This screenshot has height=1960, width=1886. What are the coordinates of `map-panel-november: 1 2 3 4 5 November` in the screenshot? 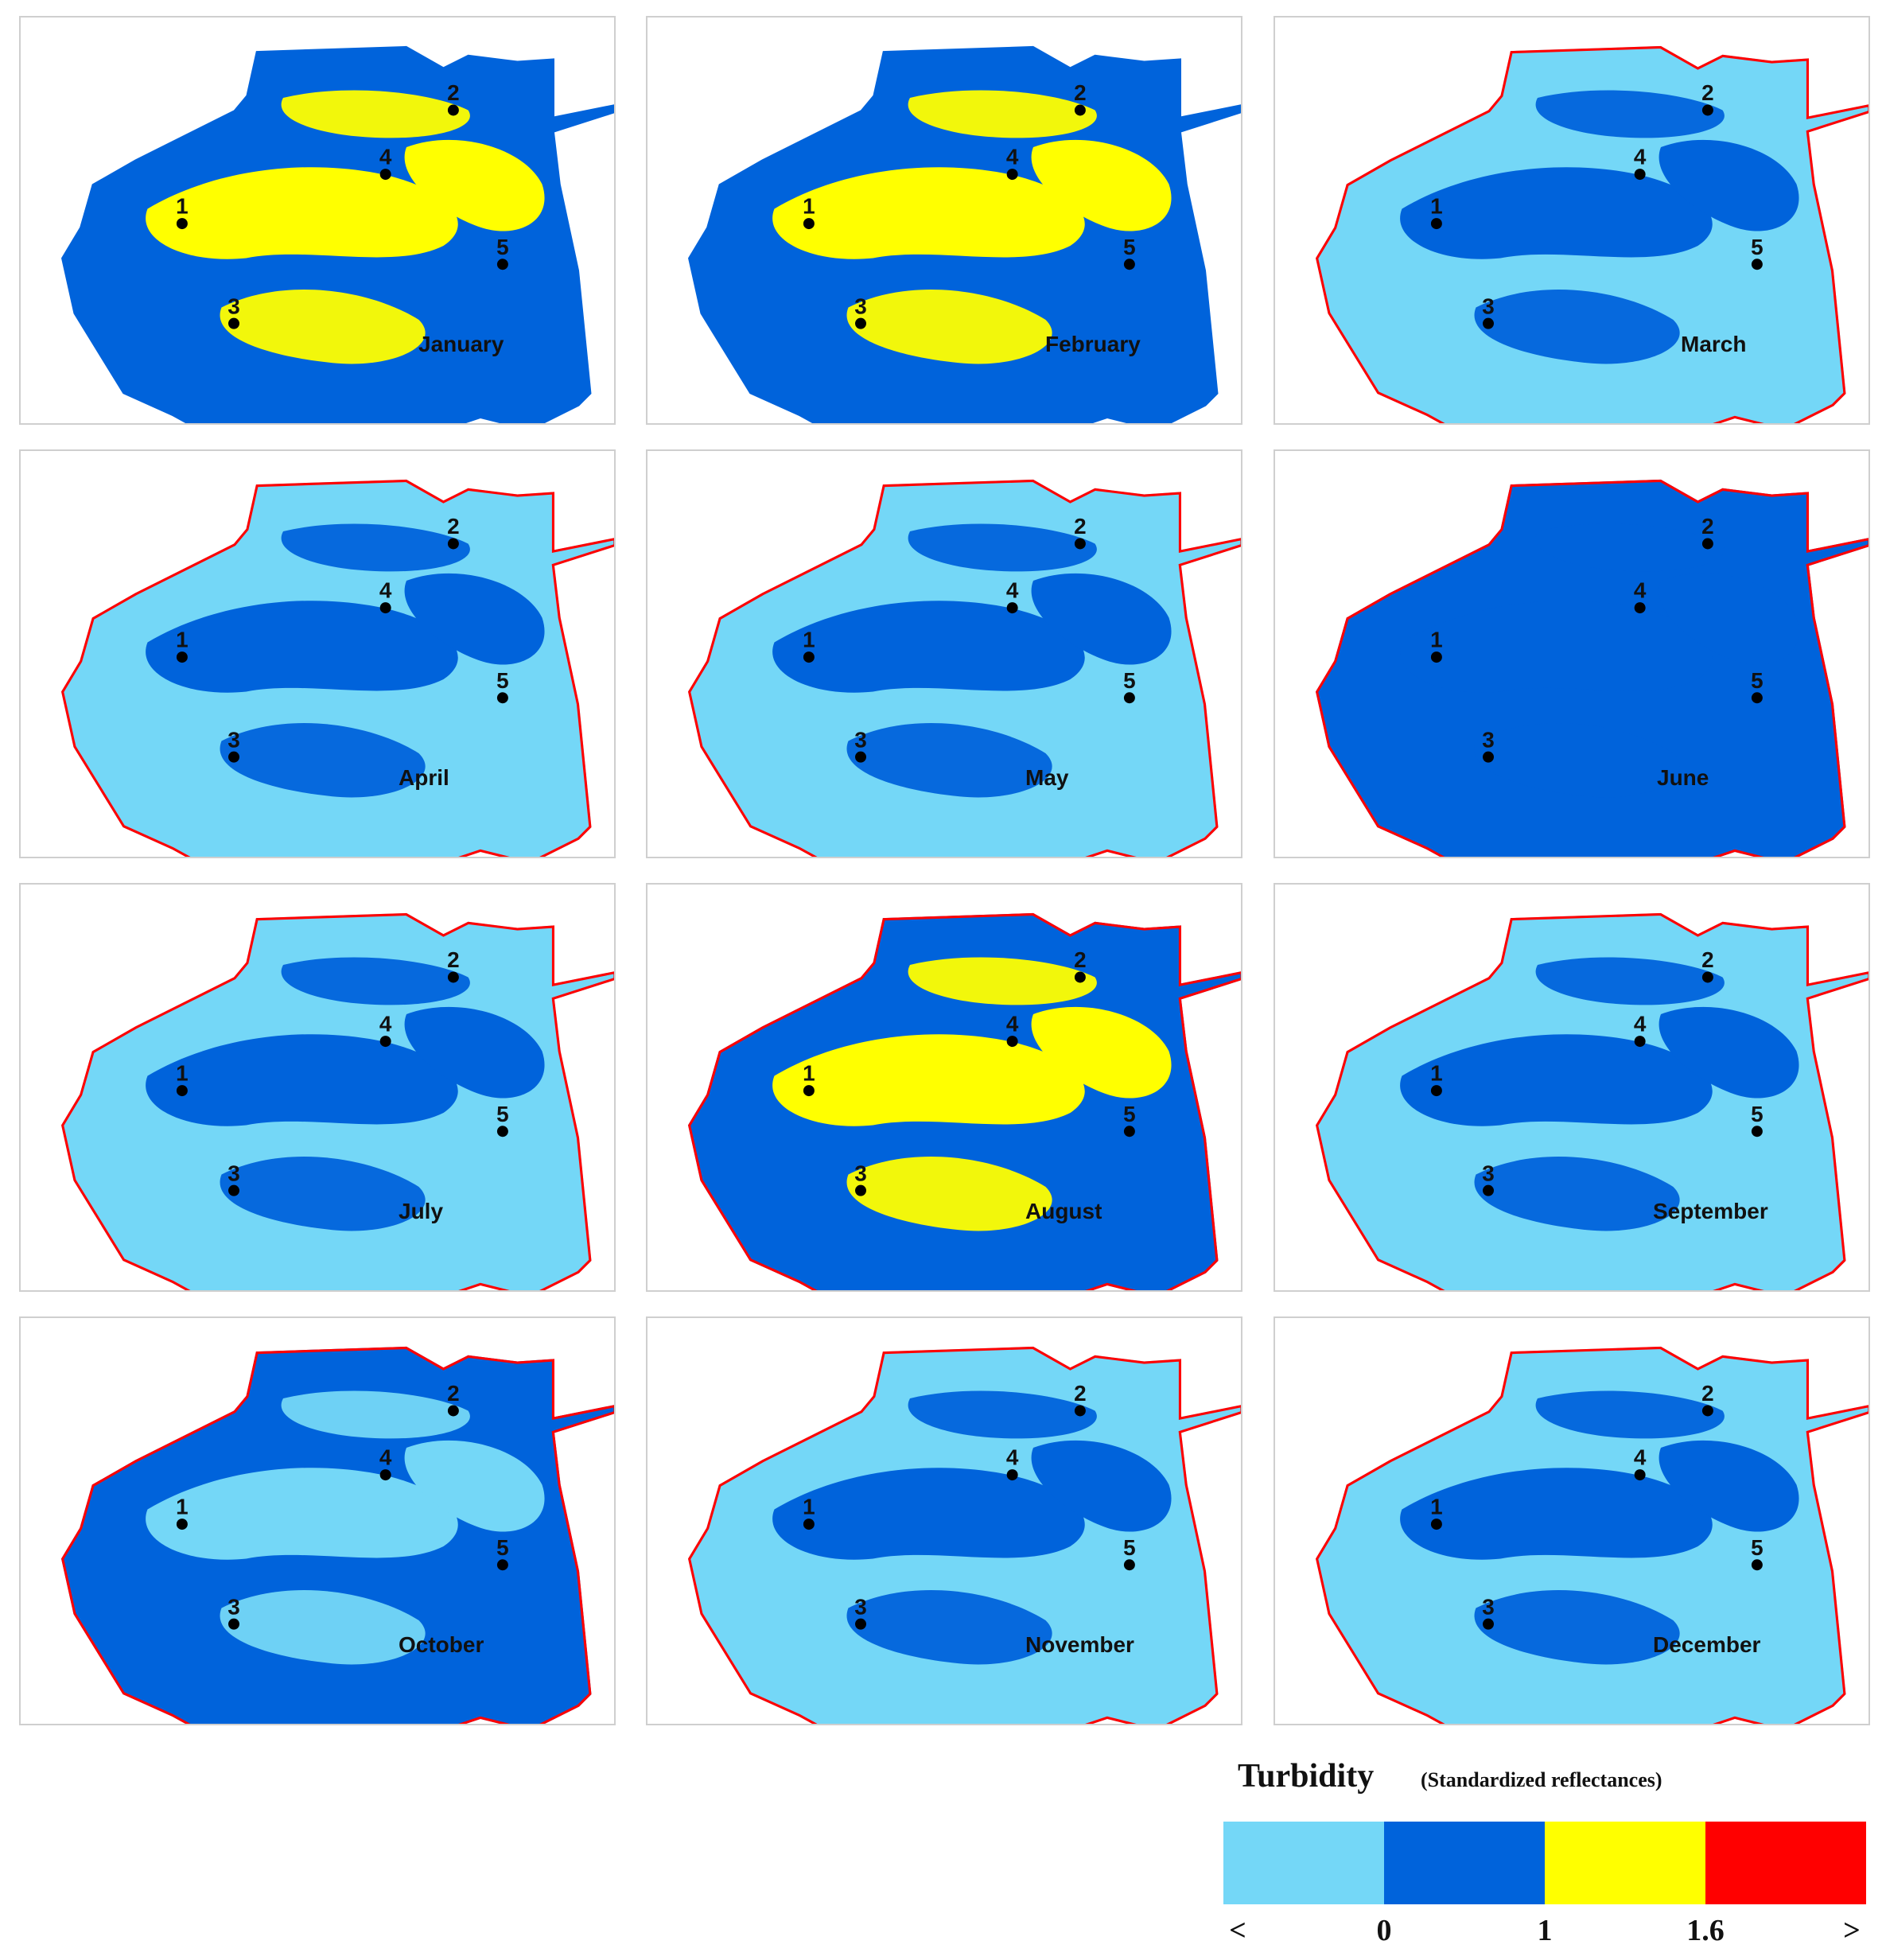 It's located at (944, 1520).